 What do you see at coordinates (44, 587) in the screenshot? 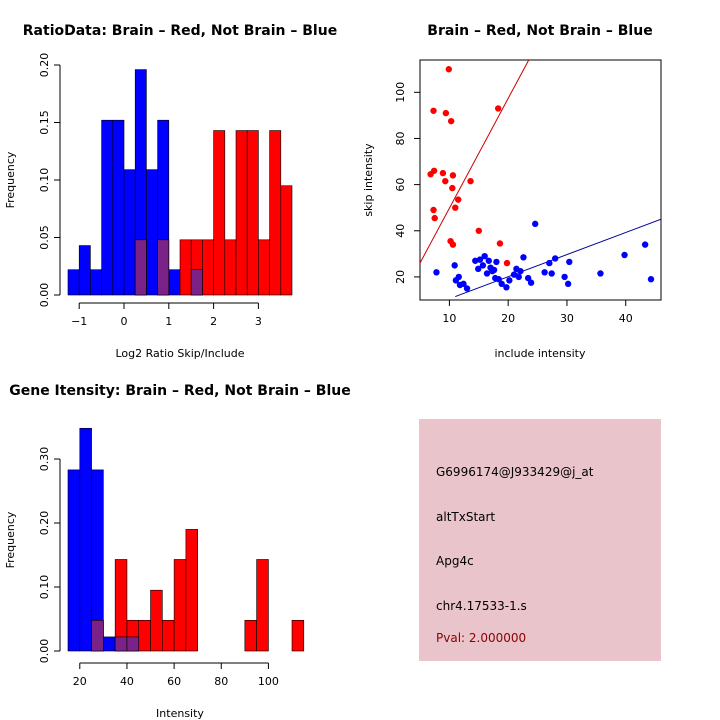
I see `intensity-y-tick-label-1: 0.10` at bounding box center [44, 587].